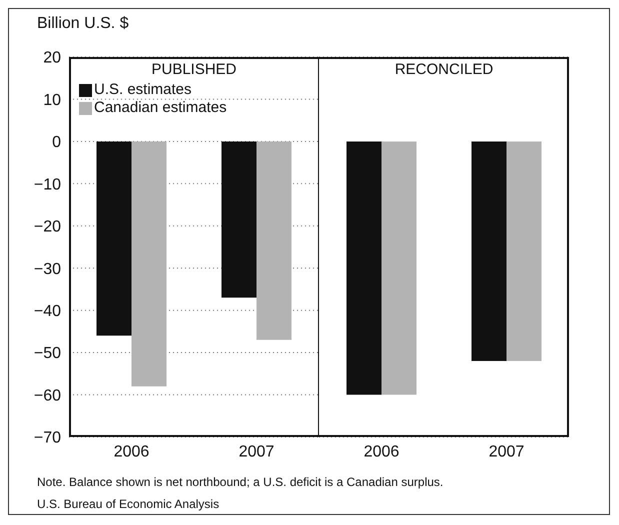  What do you see at coordinates (160, 108) in the screenshot?
I see `legend-label: Canadian estimates` at bounding box center [160, 108].